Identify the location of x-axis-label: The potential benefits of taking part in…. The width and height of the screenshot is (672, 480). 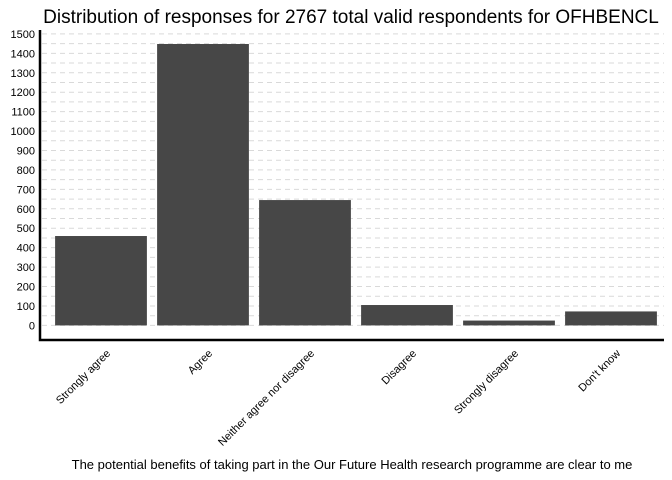
(352, 464).